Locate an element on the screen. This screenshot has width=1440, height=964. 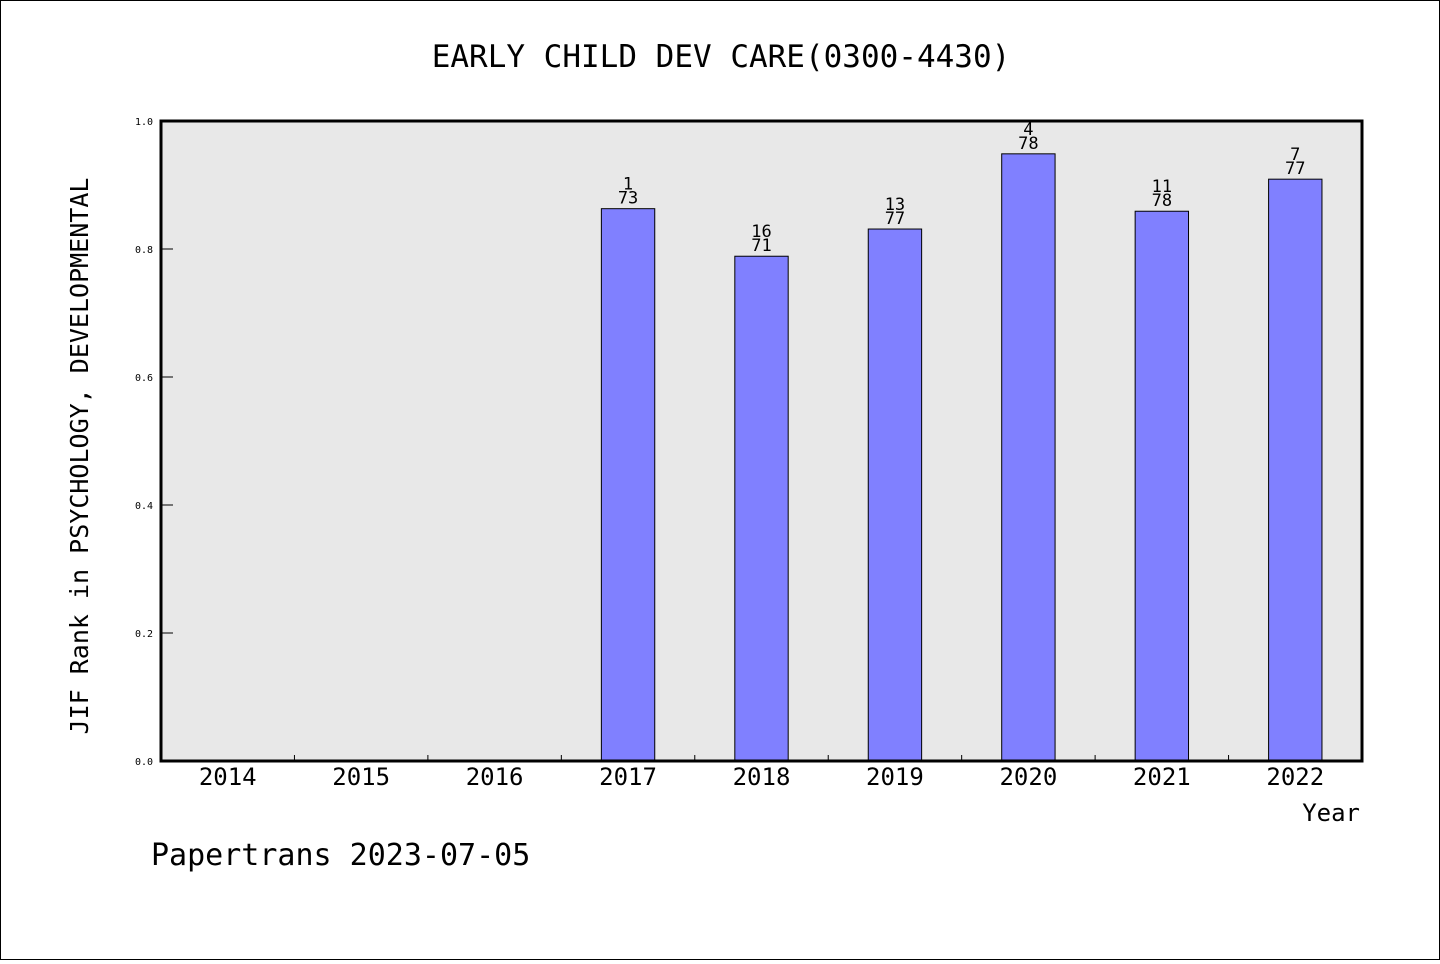
footer-credit: Papertrans 2023-07-05 is located at coordinates (340, 855).